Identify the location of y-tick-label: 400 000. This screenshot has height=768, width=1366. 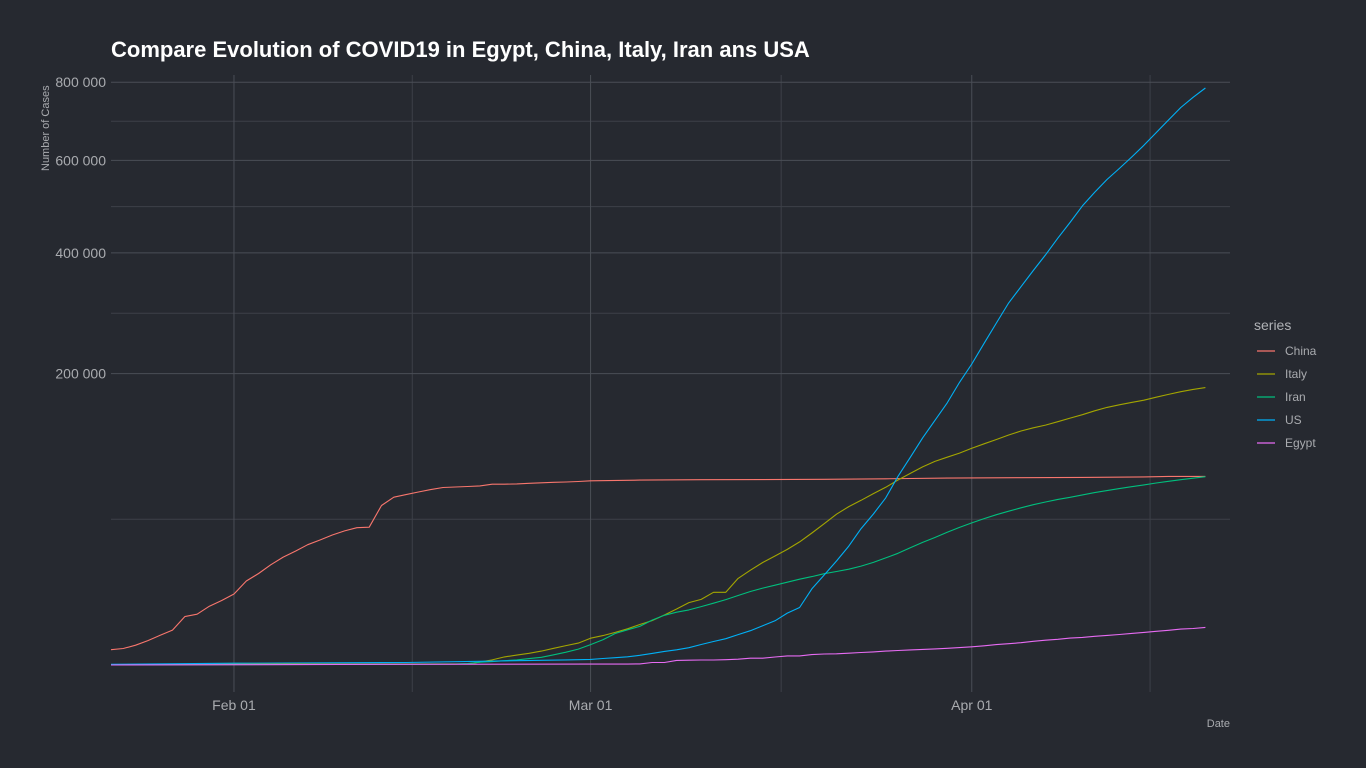
(80, 253).